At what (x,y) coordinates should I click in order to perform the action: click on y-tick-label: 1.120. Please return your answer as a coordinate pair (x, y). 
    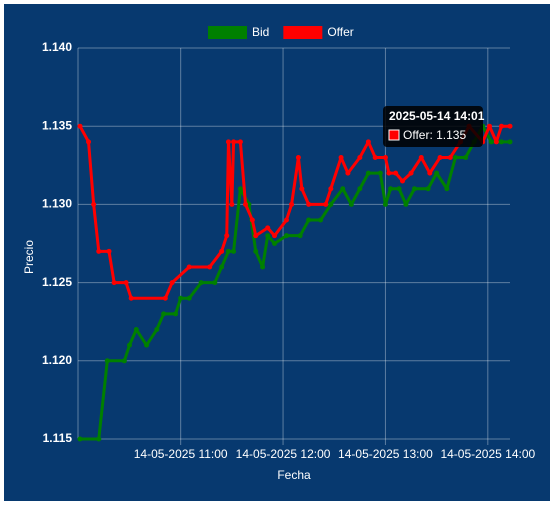
    Looking at the image, I should click on (57, 360).